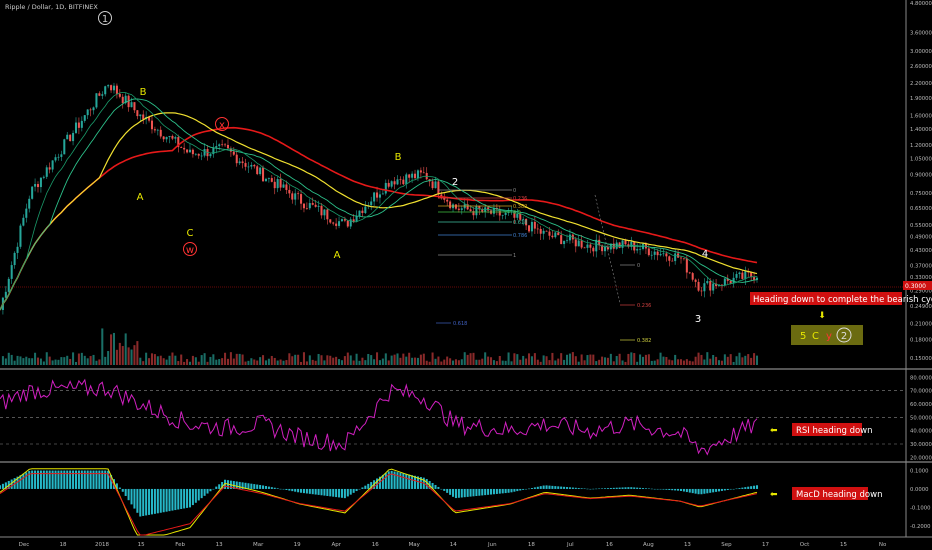 This screenshot has height=550, width=932. Describe the element at coordinates (921, 117) in the screenshot. I see `price-tick-label: 1.60000` at that location.